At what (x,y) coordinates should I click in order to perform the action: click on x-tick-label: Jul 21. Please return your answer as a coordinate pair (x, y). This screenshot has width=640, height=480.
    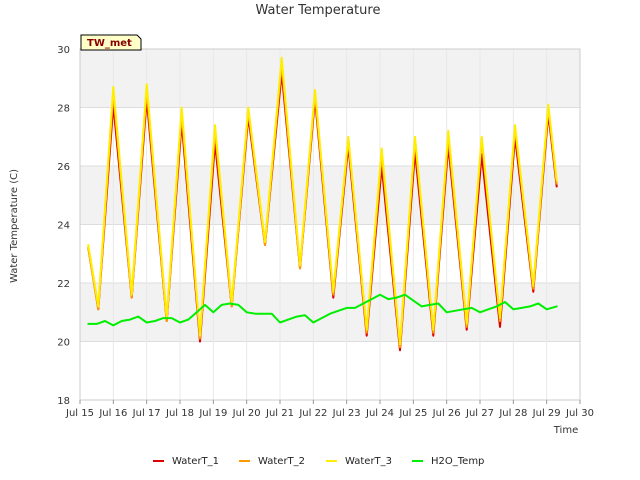
    Looking at the image, I should click on (279, 413).